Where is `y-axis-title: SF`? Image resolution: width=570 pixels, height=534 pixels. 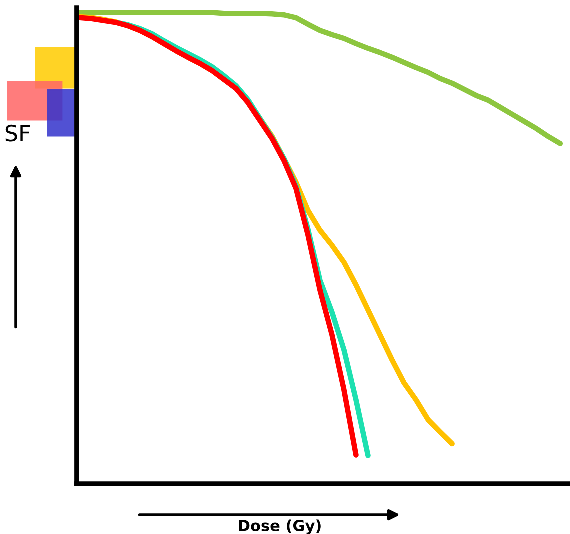
y-axis-title: SF is located at coordinates (18, 133).